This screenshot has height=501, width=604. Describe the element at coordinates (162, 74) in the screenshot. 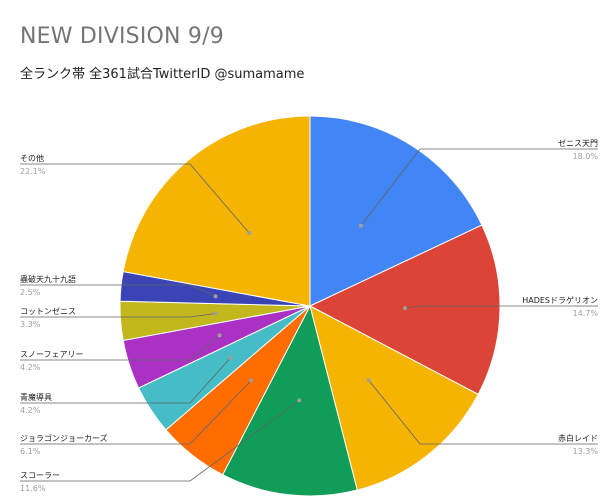

I see `chart-subtitle: 全ランク帯 全361試合TwitterID @sumamame` at that location.